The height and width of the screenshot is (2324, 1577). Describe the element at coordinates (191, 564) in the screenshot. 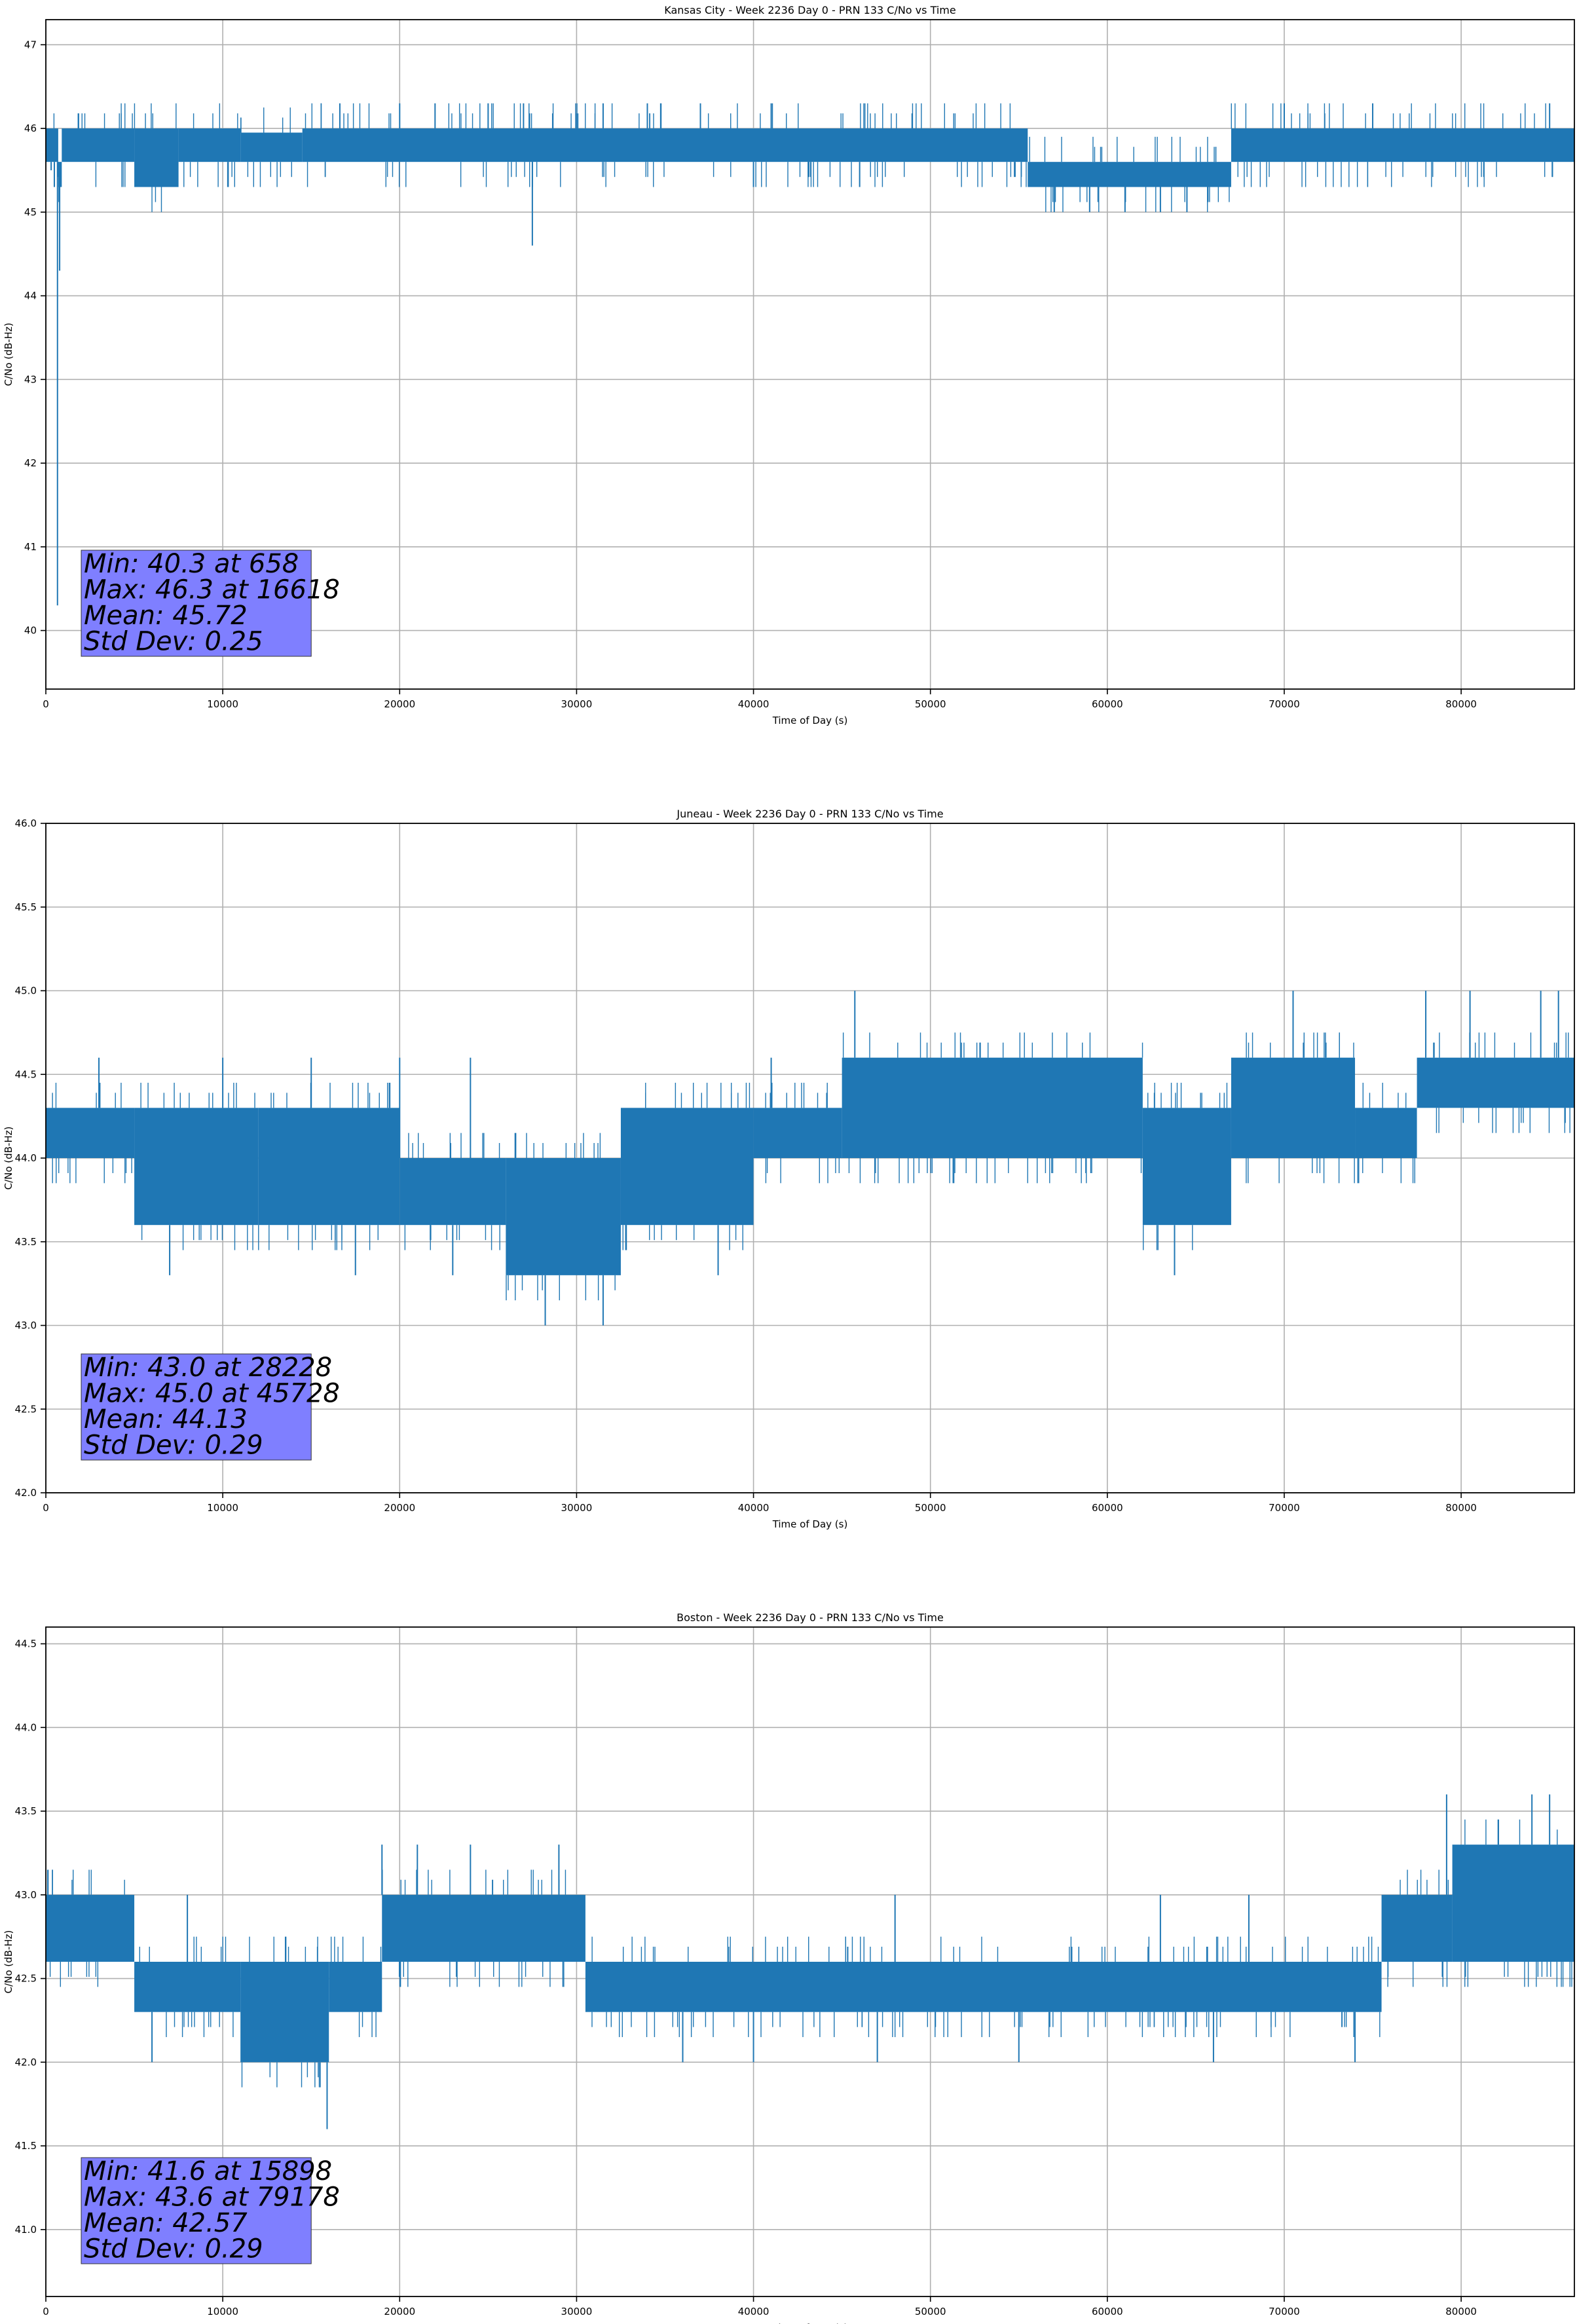

I see `stats-line: Min: 40.3 at 658` at that location.